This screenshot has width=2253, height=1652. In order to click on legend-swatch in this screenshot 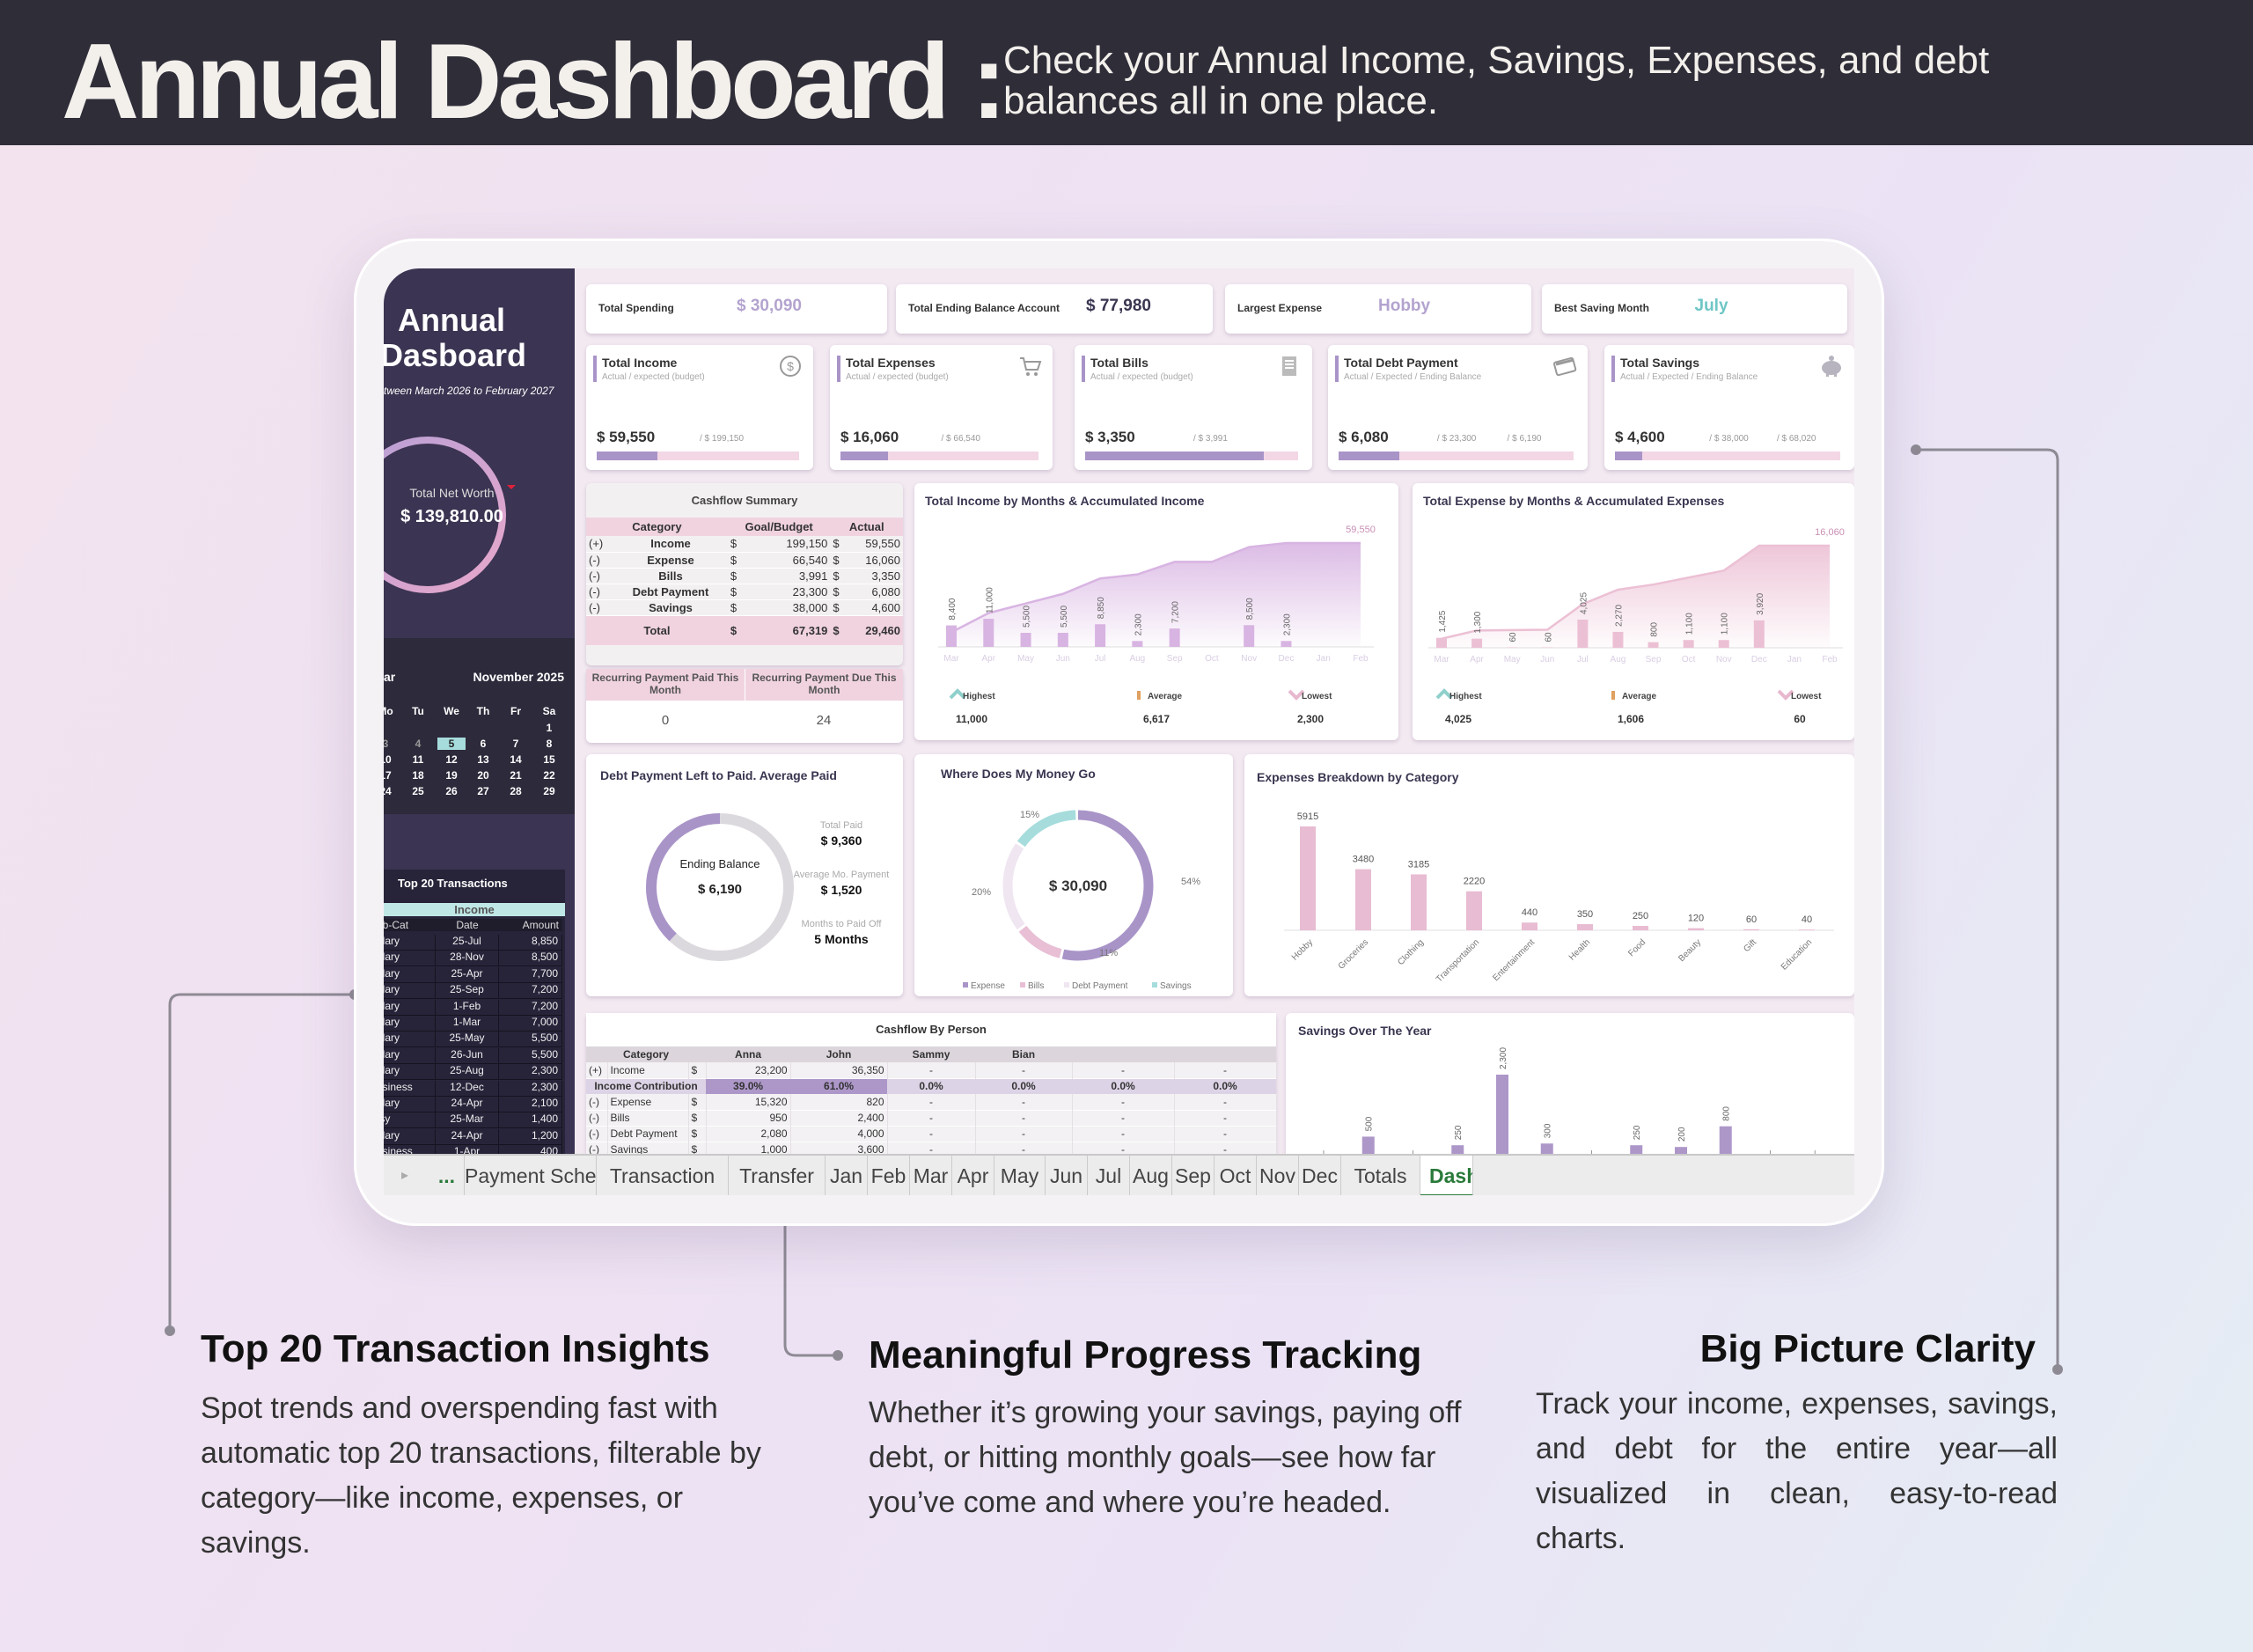, I will do `click(1066, 985)`.